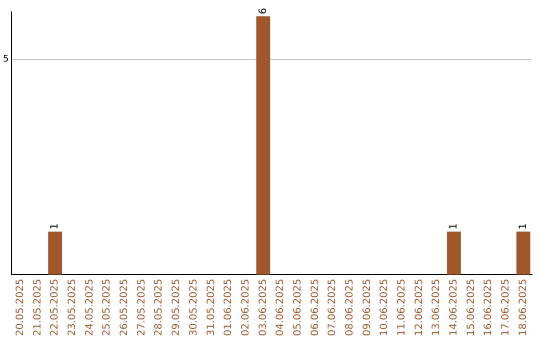  Describe the element at coordinates (315, 307) in the screenshot. I see `x-tick-label: 06.06.2025` at that location.